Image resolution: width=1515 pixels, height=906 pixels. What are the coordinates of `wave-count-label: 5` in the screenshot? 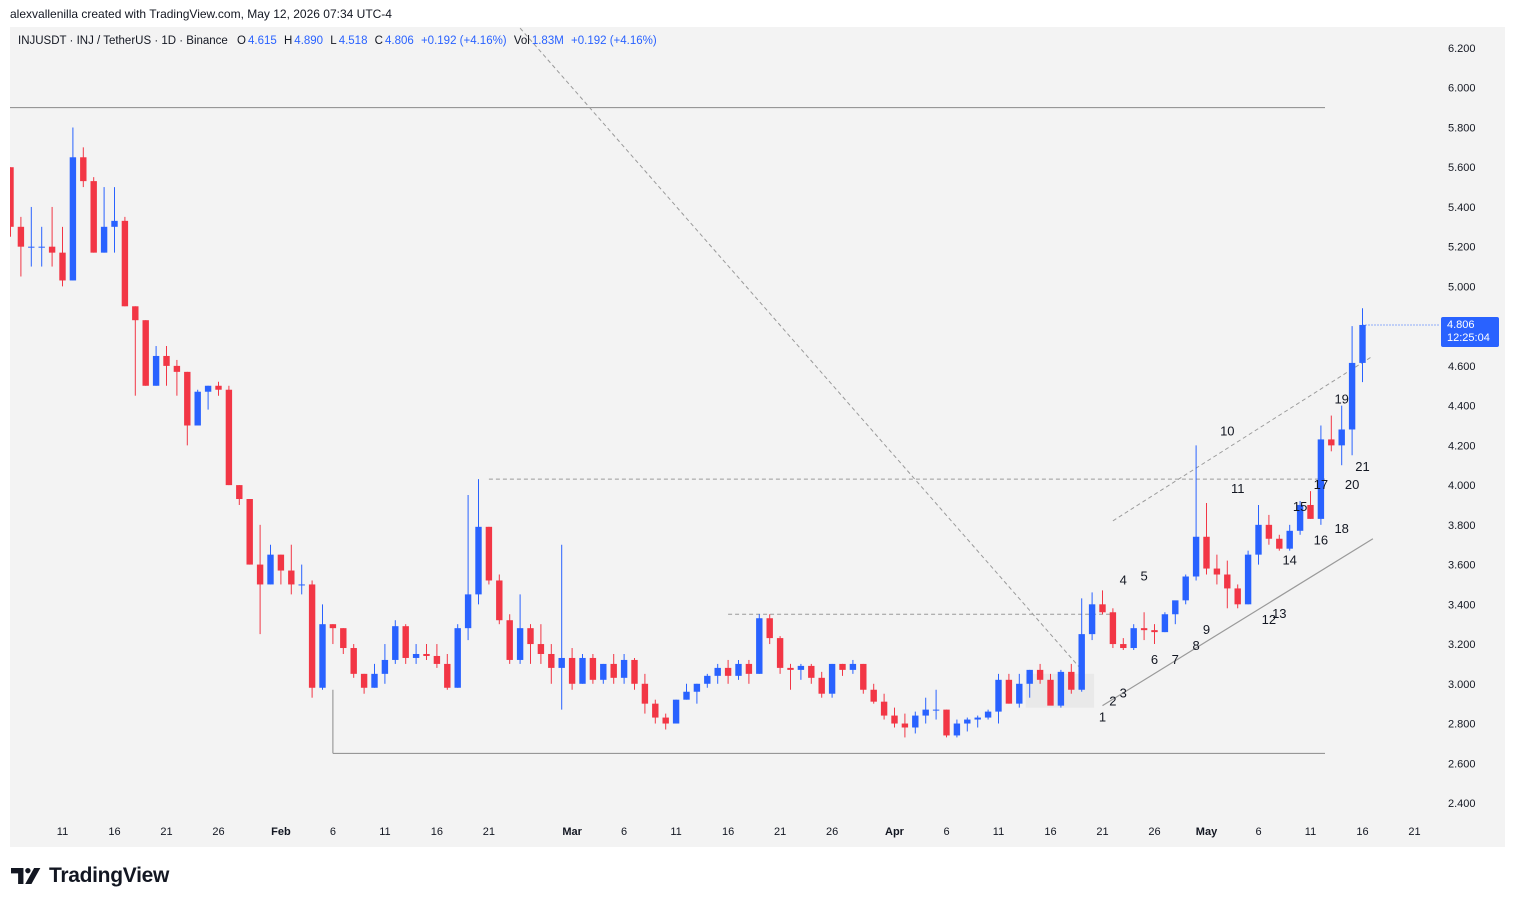 It's located at (1143, 575).